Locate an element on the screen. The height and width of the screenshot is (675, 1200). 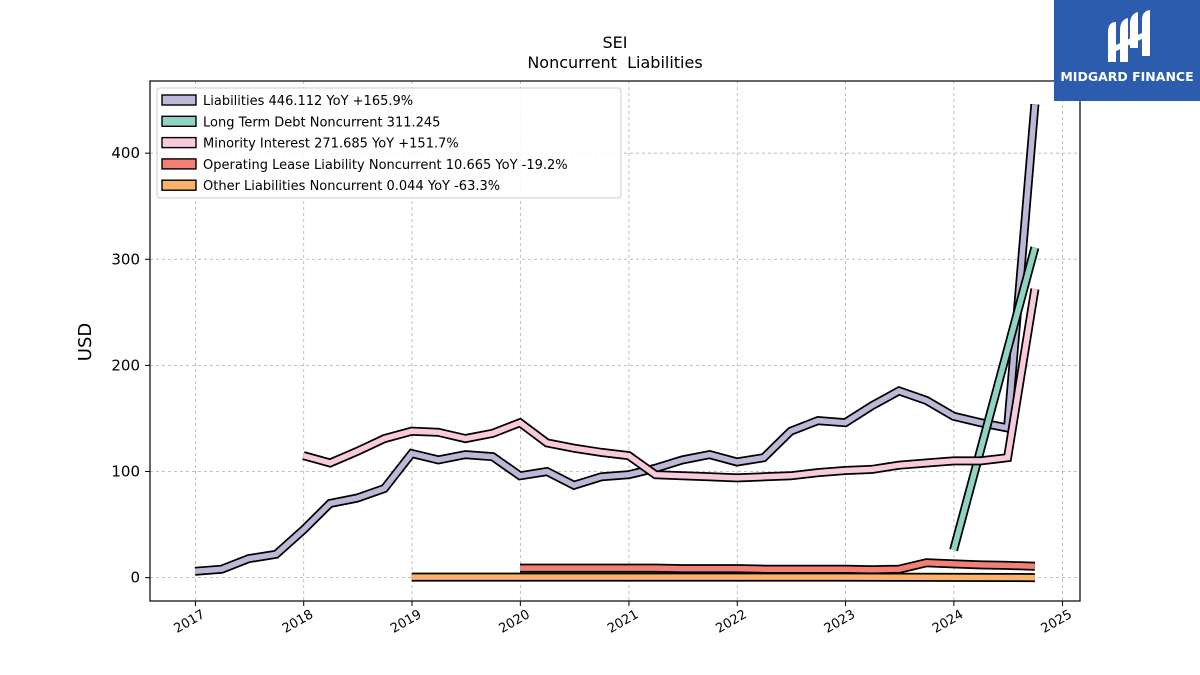
brand-name: MIDGARD FINANCE is located at coordinates (1127, 76).